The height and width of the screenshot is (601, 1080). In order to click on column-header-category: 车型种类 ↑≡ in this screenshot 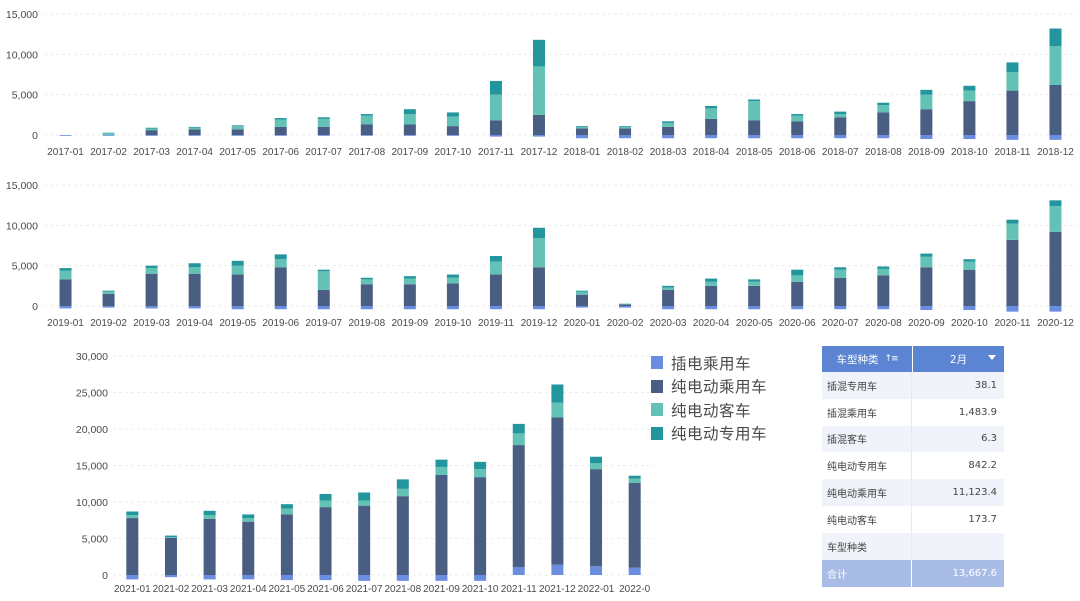, I will do `click(867, 359)`.